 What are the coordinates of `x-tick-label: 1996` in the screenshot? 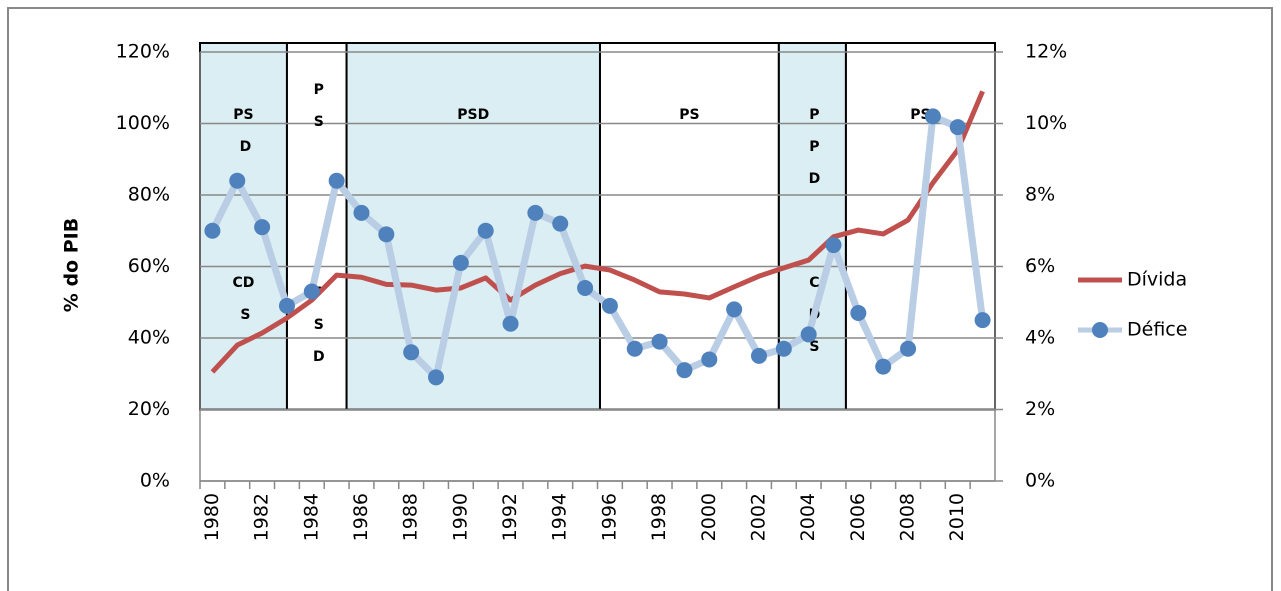 It's located at (609, 517).